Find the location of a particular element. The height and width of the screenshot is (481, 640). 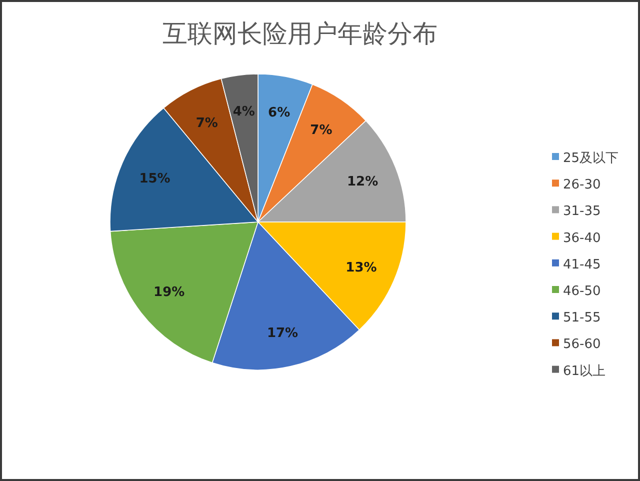

legend-label: 41-45 is located at coordinates (582, 264).